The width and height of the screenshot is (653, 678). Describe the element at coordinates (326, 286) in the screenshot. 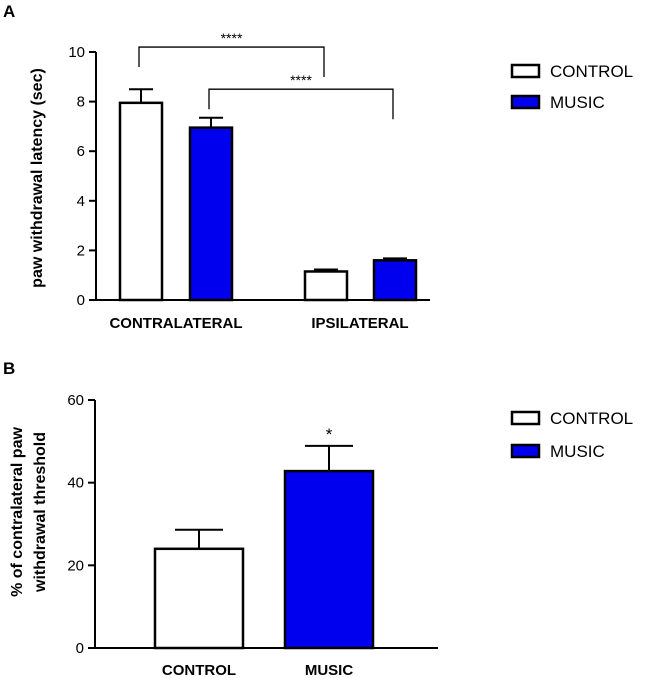

I see `panel-a-bar-ipsilateral-control` at that location.